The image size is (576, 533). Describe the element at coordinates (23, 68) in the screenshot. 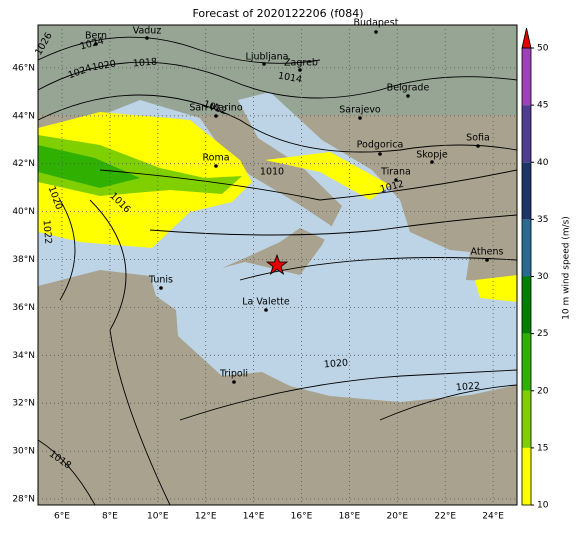

I see `lat-label: 46°N` at that location.